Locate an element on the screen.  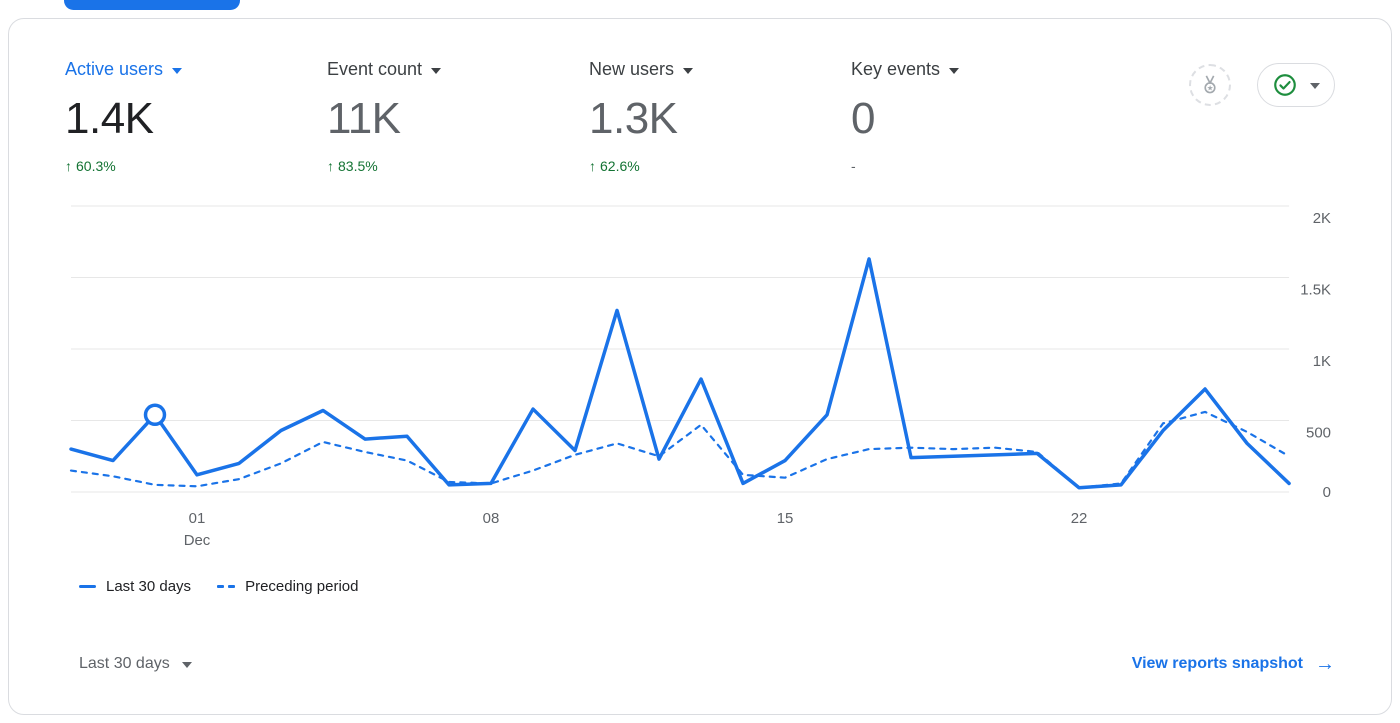
highlighted-point is located at coordinates (155, 415).